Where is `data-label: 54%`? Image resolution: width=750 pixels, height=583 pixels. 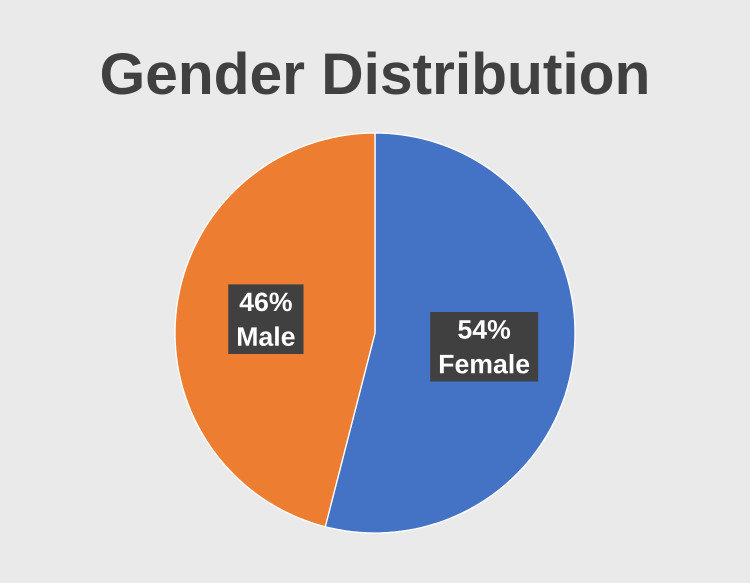
data-label: 54% is located at coordinates (484, 329).